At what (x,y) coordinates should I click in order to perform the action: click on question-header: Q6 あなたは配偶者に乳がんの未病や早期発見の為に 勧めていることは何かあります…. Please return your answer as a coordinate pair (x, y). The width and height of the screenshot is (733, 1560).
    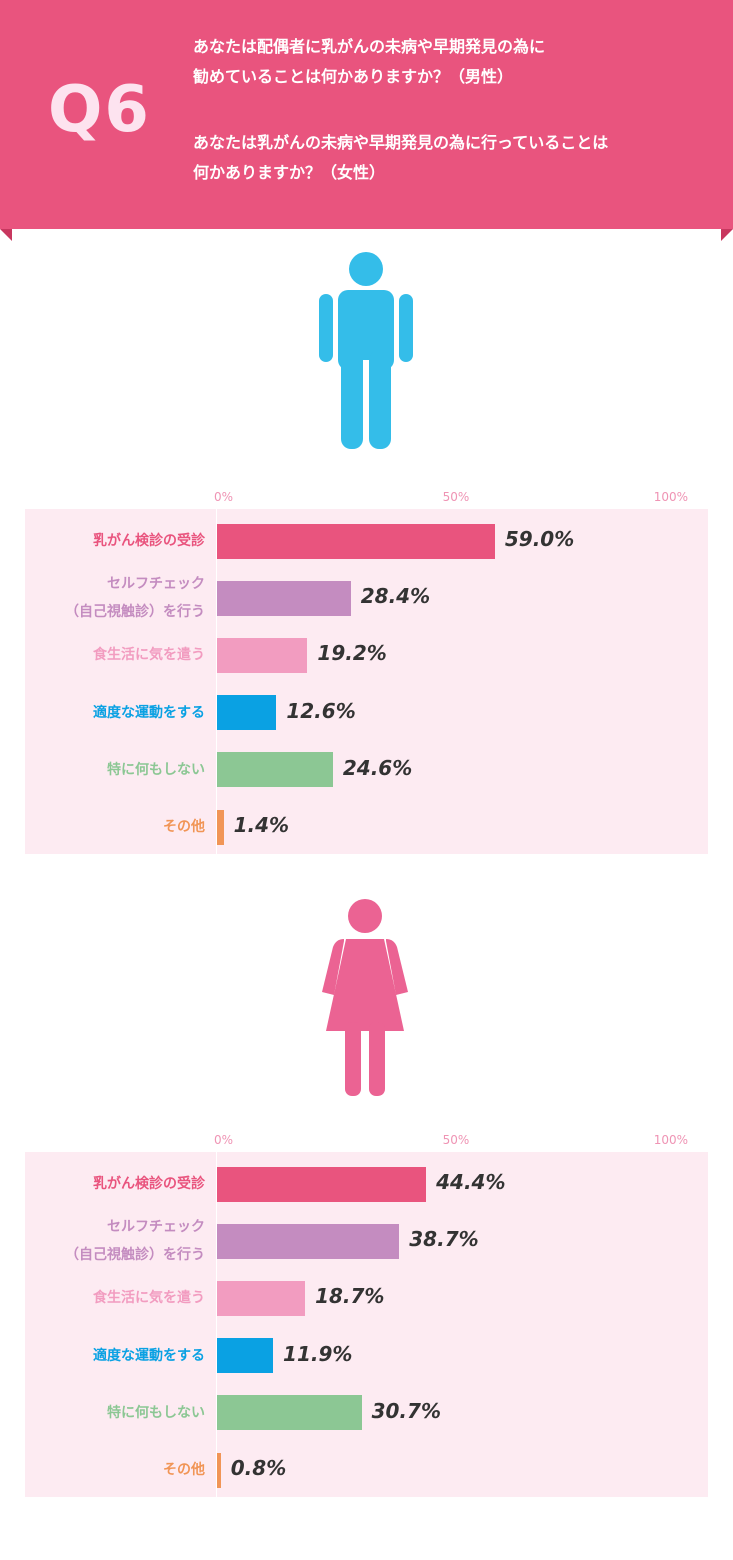
    Looking at the image, I should click on (366, 114).